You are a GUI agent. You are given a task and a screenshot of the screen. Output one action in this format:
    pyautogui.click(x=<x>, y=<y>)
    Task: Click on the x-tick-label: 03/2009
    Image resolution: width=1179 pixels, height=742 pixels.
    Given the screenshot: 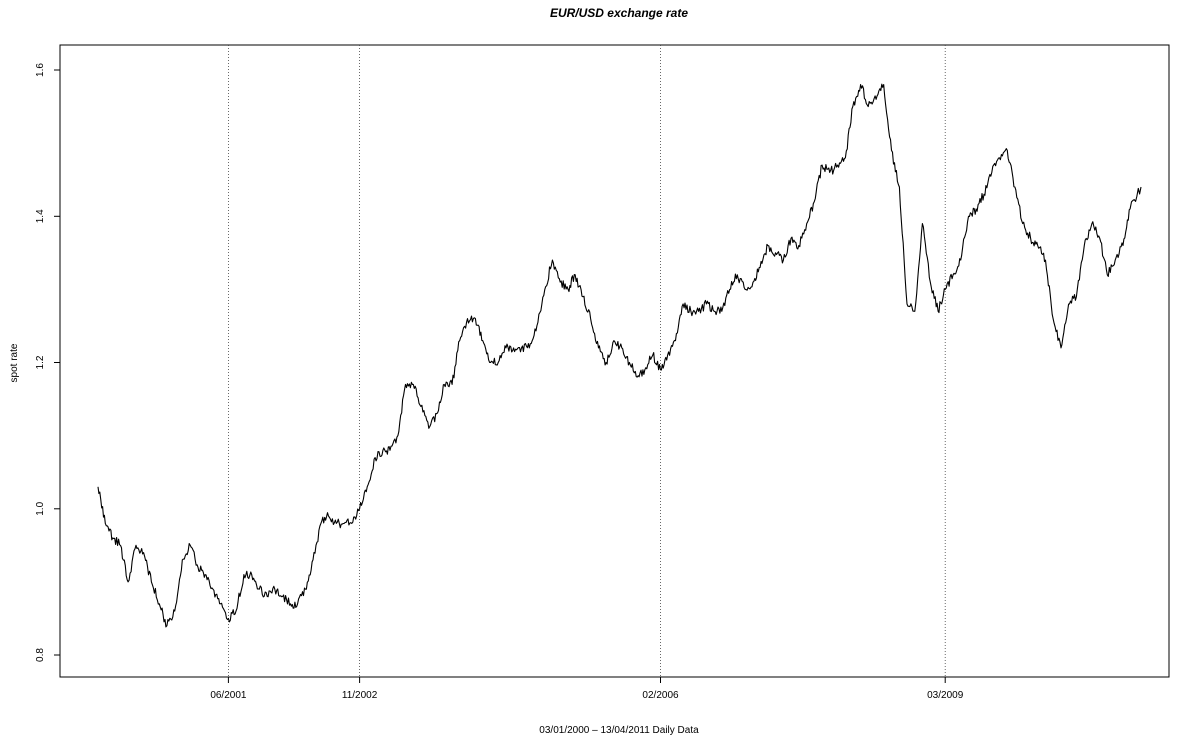 What is the action you would take?
    pyautogui.click(x=945, y=695)
    